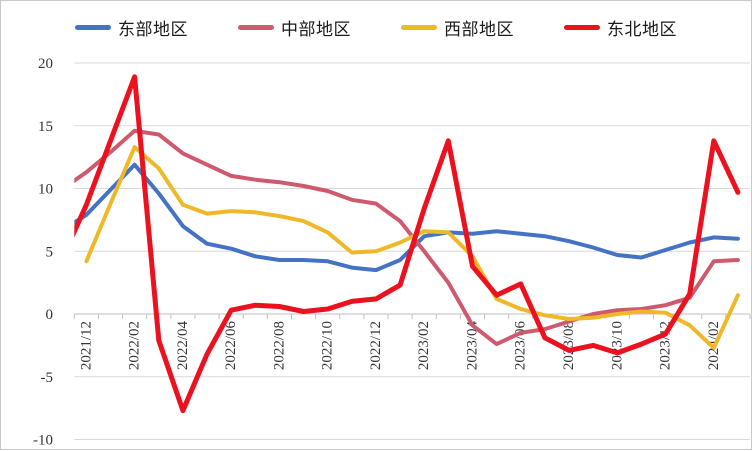  Describe the element at coordinates (472, 346) in the screenshot. I see `x-axis-label-2023-04: 2023/04` at that location.